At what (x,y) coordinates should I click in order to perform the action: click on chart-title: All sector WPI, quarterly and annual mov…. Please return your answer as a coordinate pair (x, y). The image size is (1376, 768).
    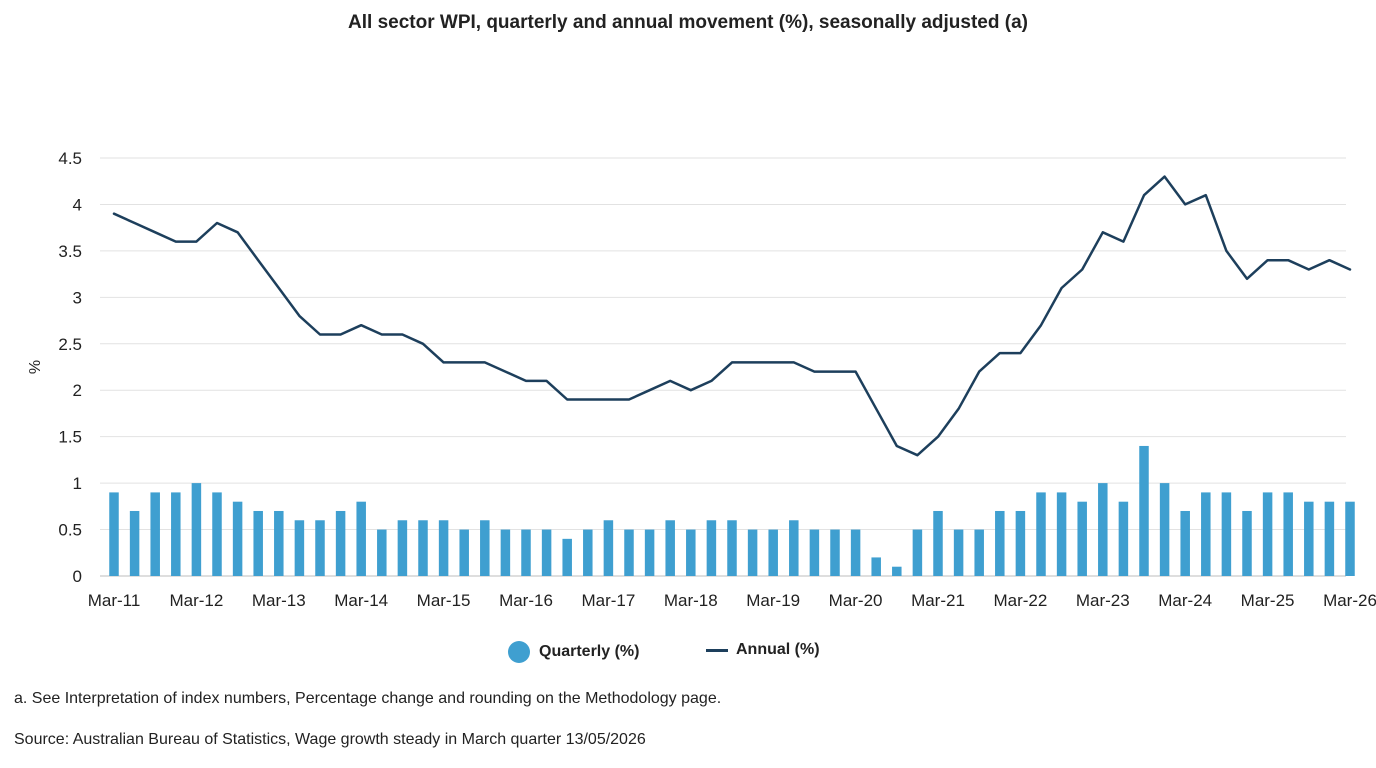
    Looking at the image, I should click on (688, 22).